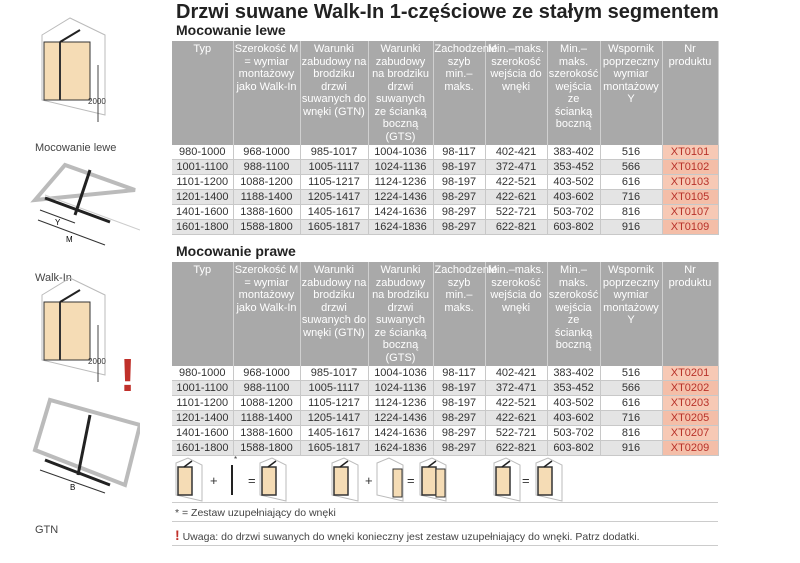 The width and height of the screenshot is (800, 563). What do you see at coordinates (203, 93) in the screenshot?
I see `column-header: Typ` at bounding box center [203, 93].